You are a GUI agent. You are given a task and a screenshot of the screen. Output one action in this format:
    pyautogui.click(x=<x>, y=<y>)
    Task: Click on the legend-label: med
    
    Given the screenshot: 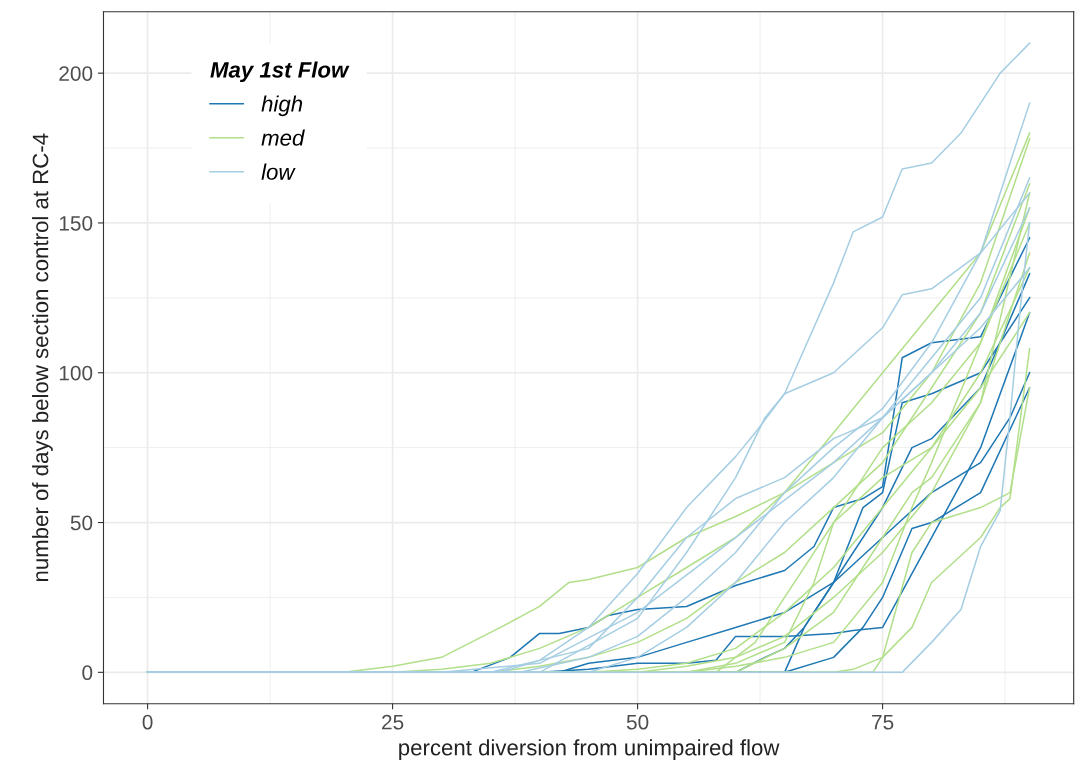 What is the action you would take?
    pyautogui.click(x=283, y=137)
    